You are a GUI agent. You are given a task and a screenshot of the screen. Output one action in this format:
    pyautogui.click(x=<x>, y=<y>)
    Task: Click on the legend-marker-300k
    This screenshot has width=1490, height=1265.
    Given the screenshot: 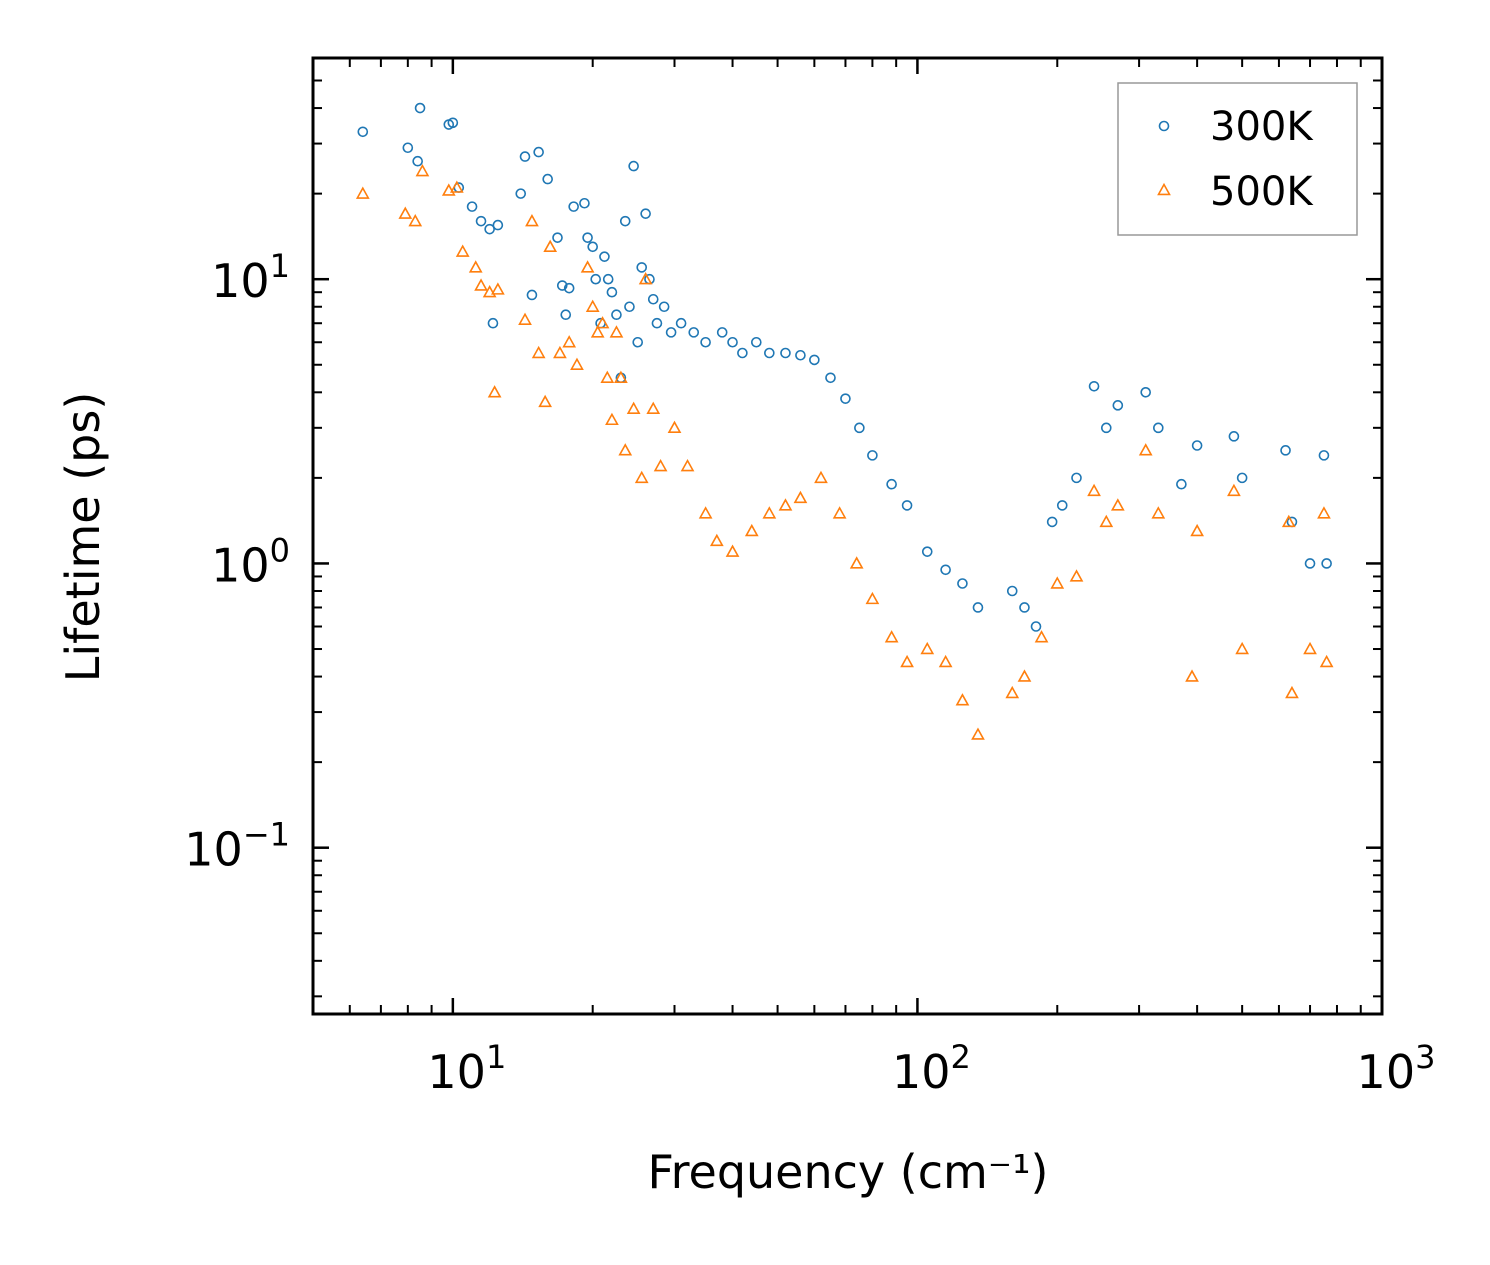 What is the action you would take?
    pyautogui.click(x=1164, y=126)
    